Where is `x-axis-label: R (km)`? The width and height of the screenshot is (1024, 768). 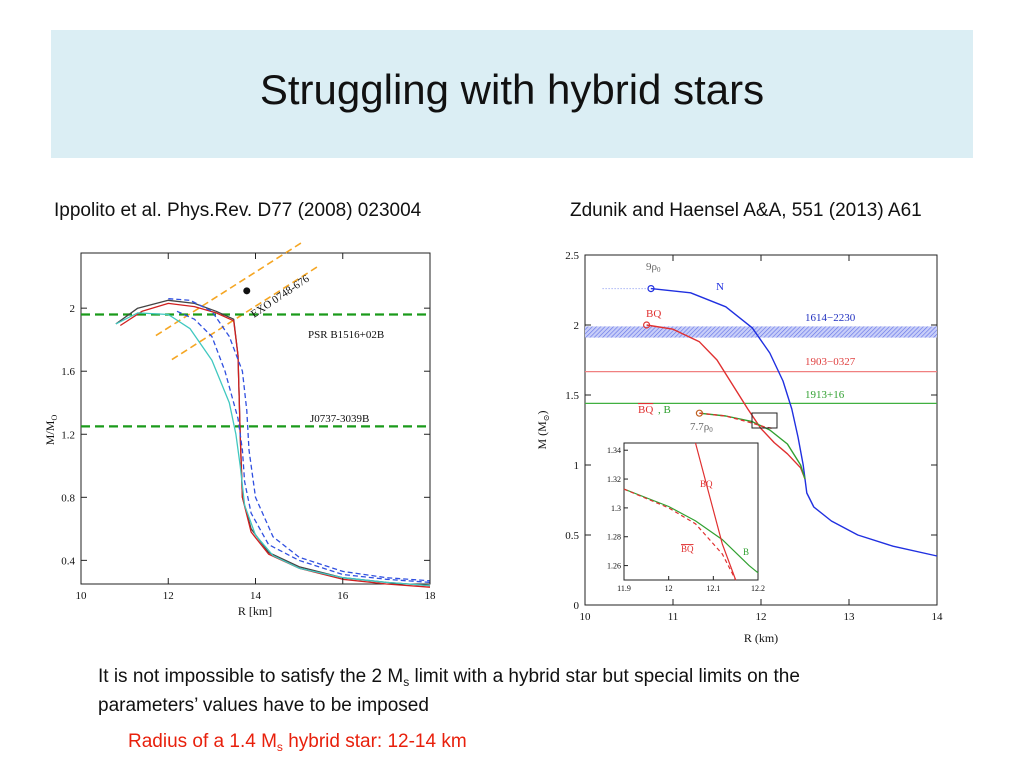 x-axis-label: R (km) is located at coordinates (761, 638).